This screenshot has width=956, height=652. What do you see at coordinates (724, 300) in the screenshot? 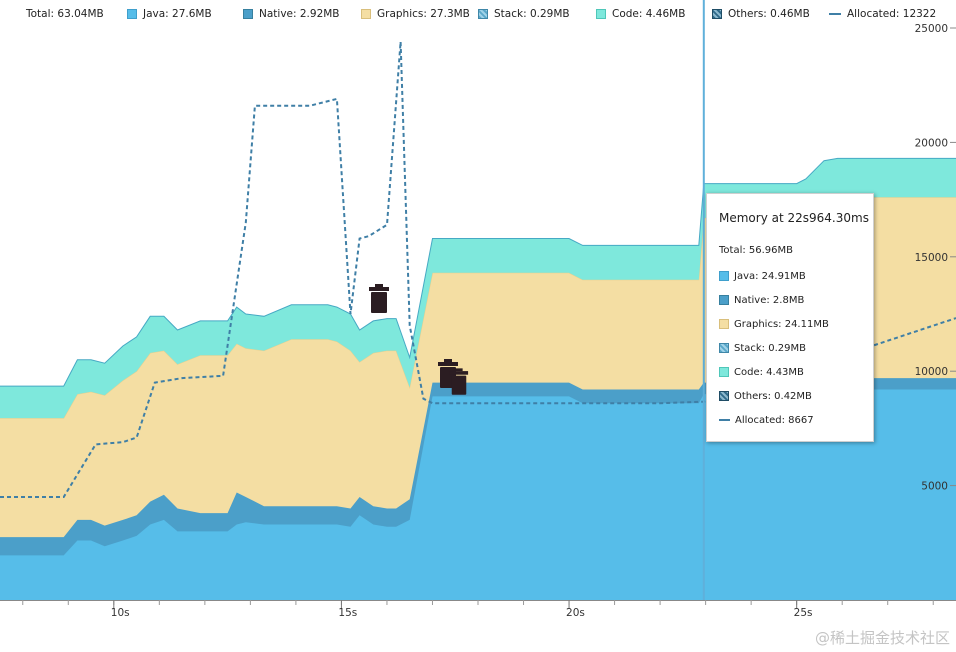
I see `tooltip-native-swatch` at bounding box center [724, 300].